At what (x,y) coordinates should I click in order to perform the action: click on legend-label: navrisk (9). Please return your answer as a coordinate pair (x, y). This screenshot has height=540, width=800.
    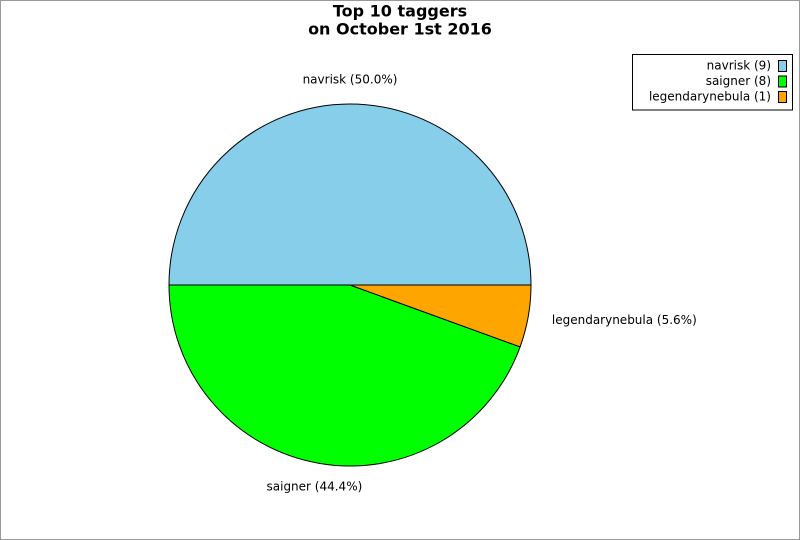
    Looking at the image, I should click on (739, 66).